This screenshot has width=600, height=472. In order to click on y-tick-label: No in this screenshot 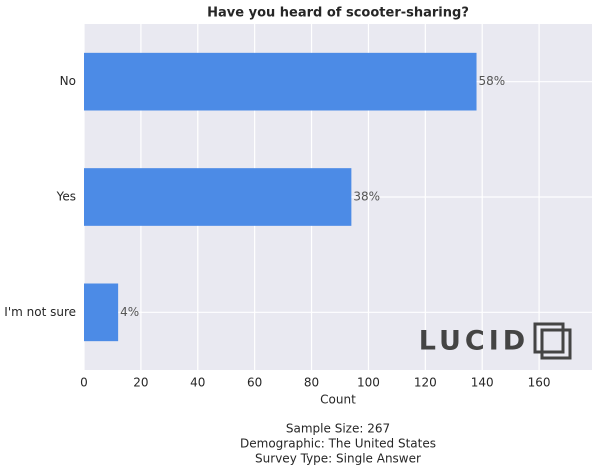, I will do `click(68, 81)`.